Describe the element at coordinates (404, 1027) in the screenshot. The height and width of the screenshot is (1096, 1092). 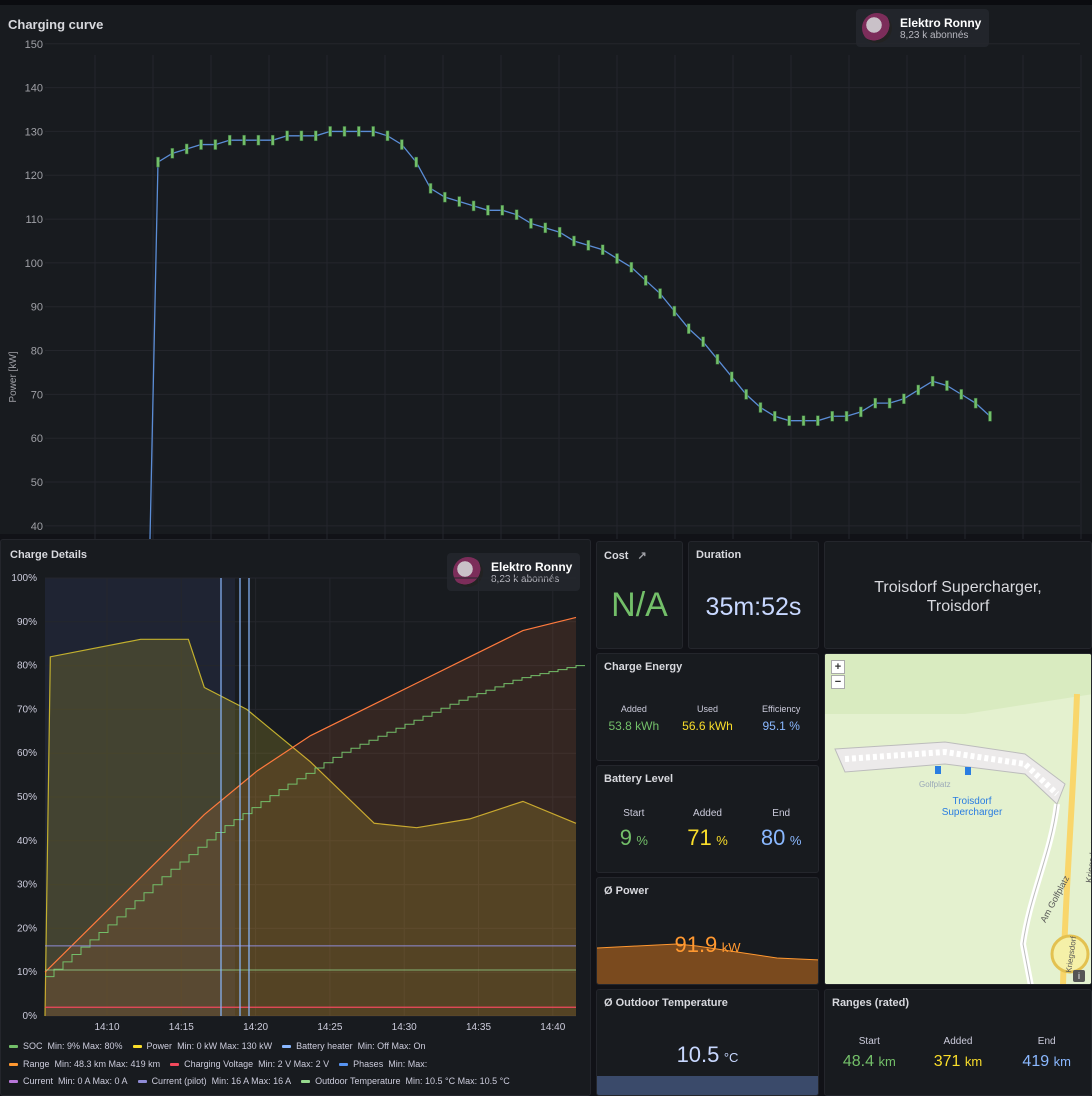
I see `x-tick-label: 14:30` at that location.